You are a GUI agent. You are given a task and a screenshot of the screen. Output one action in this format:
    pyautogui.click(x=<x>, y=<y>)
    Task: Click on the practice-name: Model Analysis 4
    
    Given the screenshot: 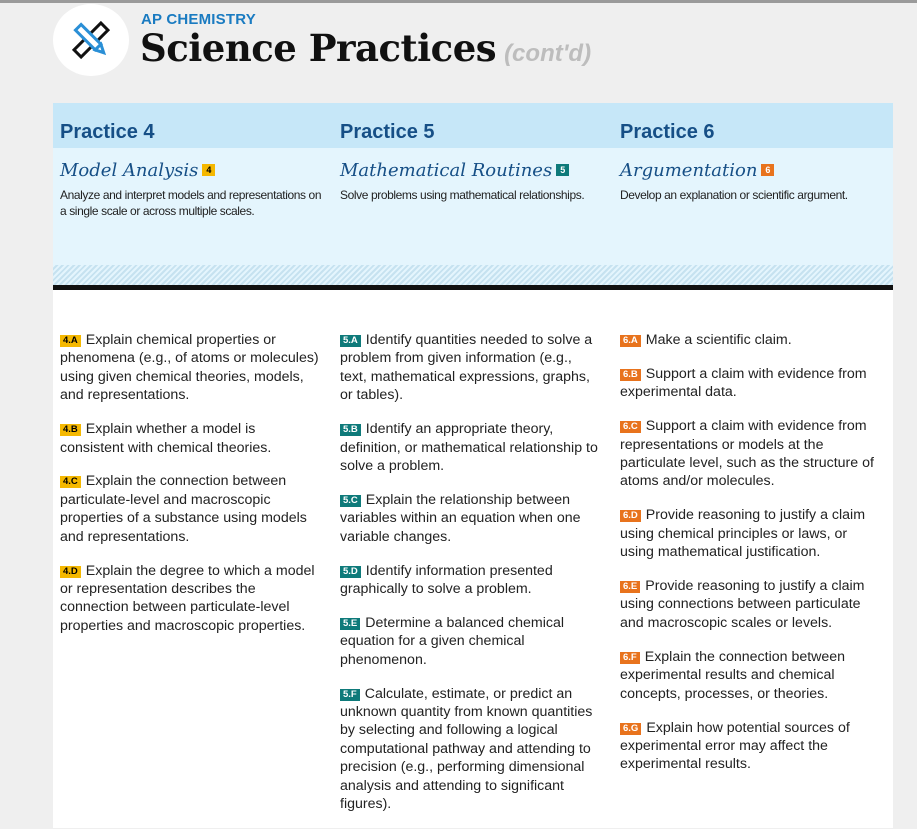 What is the action you would take?
    pyautogui.click(x=138, y=170)
    